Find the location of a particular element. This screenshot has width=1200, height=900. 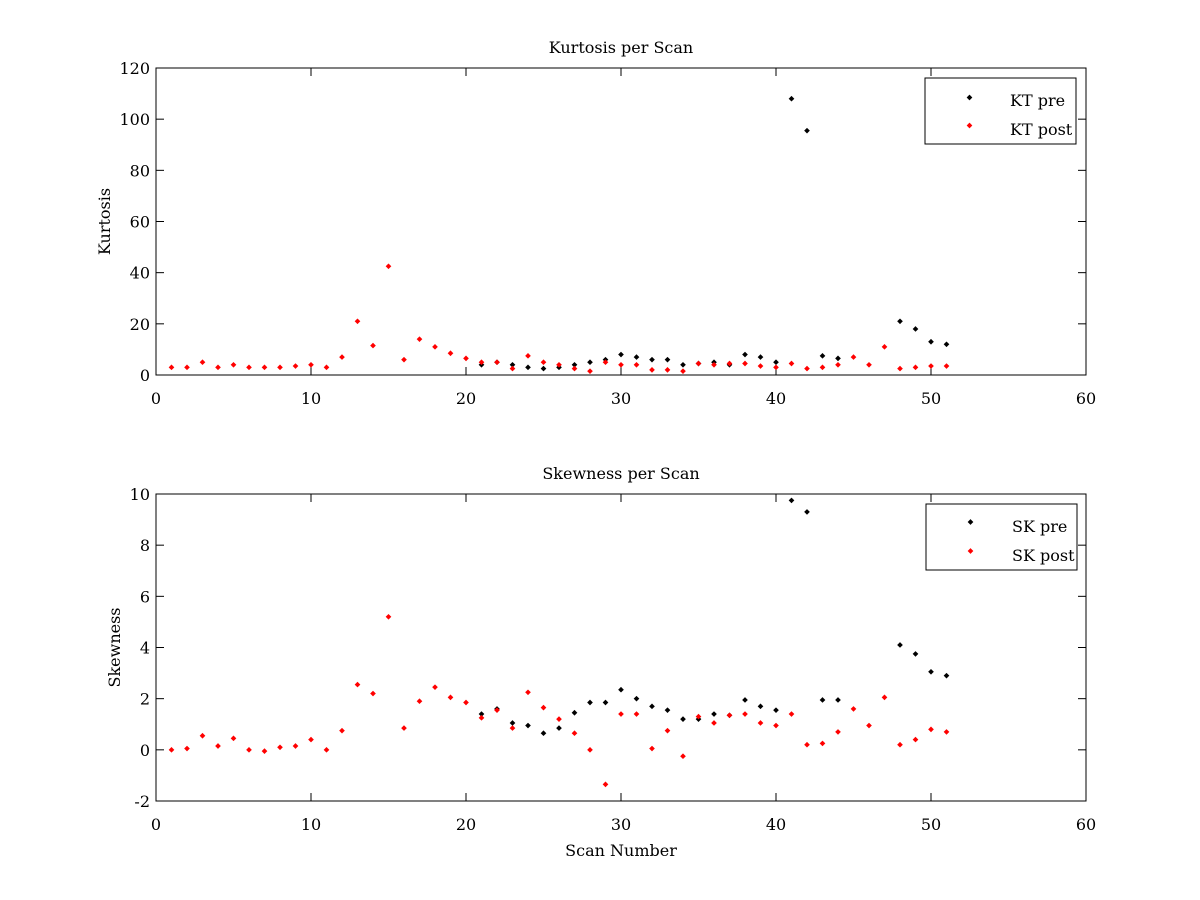

y-tick-label: 80 is located at coordinates (140, 170).